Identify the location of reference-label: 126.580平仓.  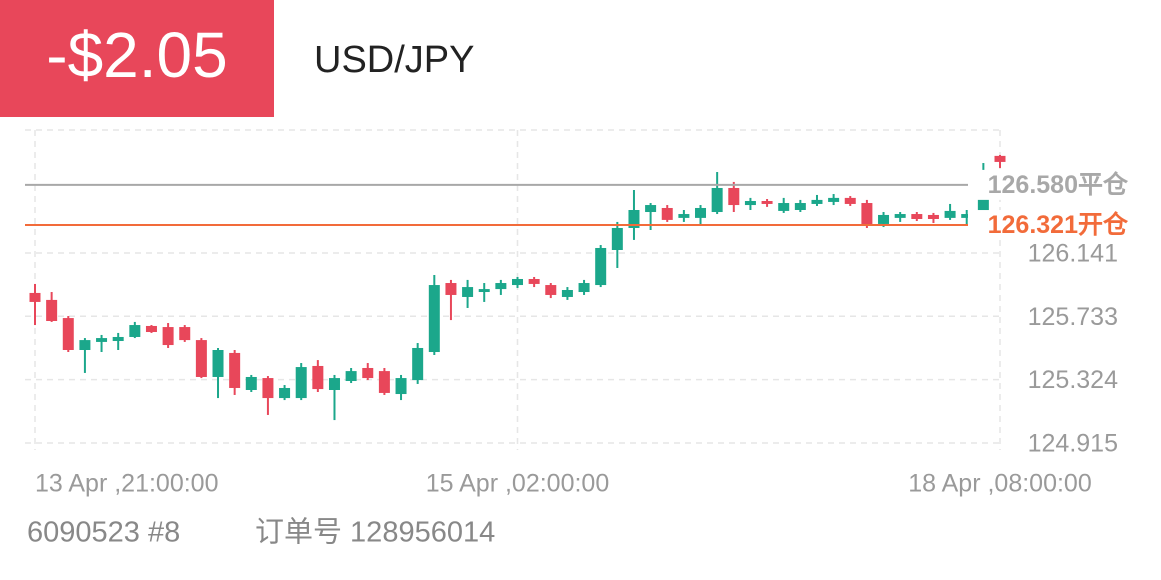
(1049, 184).